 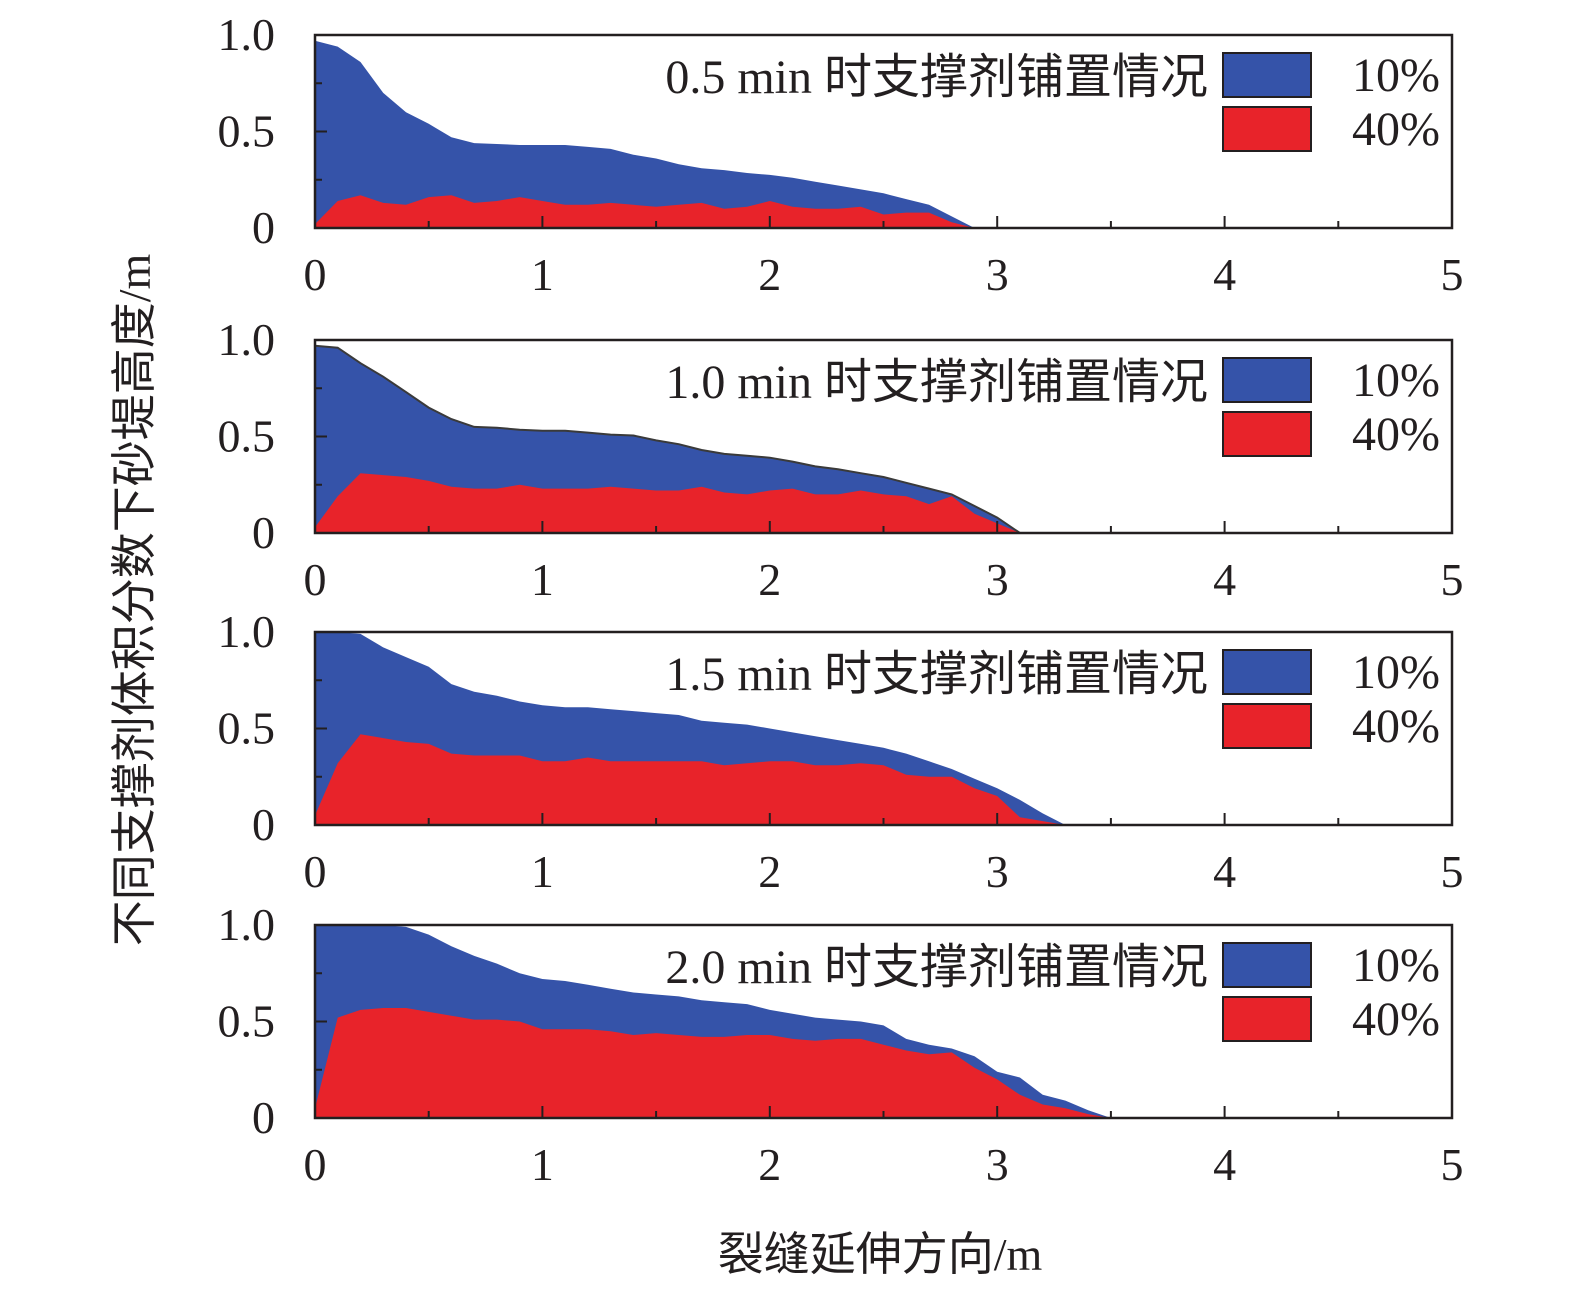 What do you see at coordinates (936, 674) in the screenshot?
I see `panel-title: 1.5 min 时支撑剂铺置情况` at bounding box center [936, 674].